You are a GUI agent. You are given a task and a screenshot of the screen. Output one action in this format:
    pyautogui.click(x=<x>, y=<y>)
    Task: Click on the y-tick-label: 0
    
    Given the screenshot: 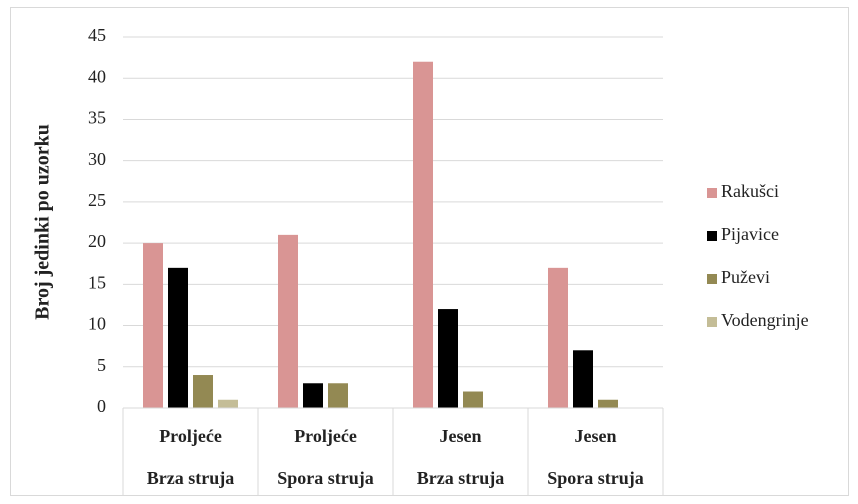 What is the action you would take?
    pyautogui.click(x=101, y=406)
    